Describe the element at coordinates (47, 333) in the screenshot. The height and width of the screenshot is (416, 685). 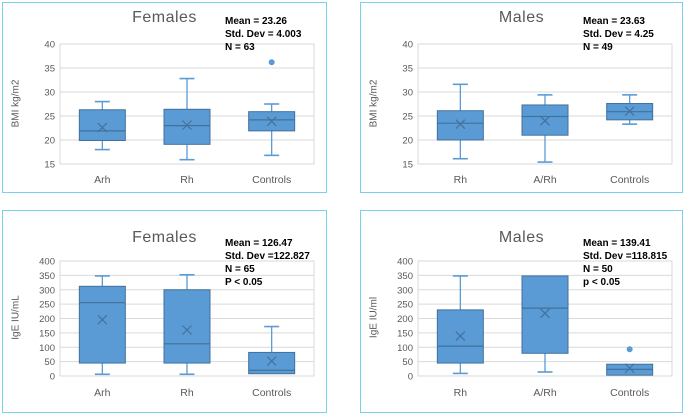
I see `y-tick-label: 150` at that location.